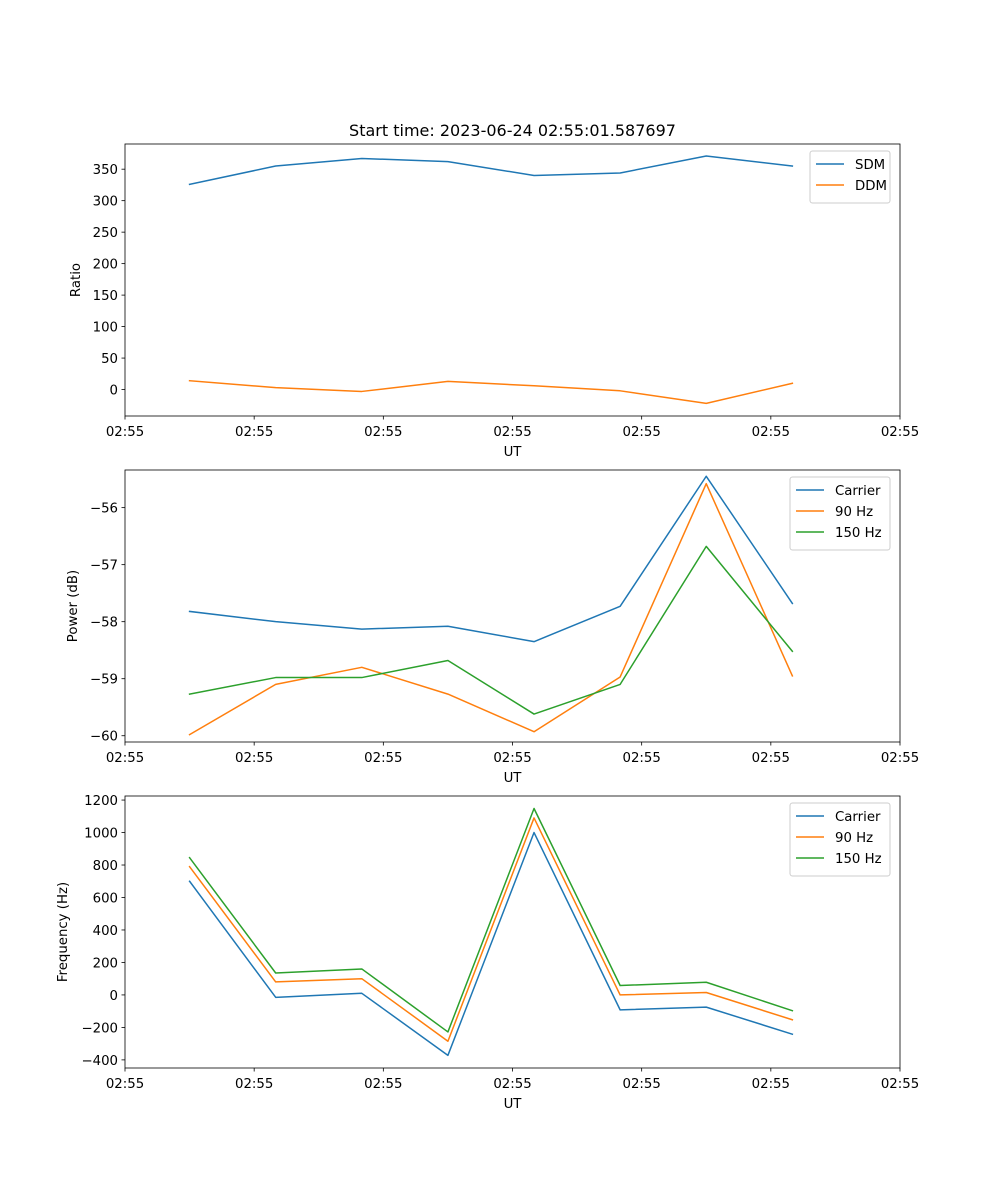 The height and width of the screenshot is (1200, 1000). Describe the element at coordinates (513, 452) in the screenshot. I see `ratio-x-axis-label: UT` at that location.